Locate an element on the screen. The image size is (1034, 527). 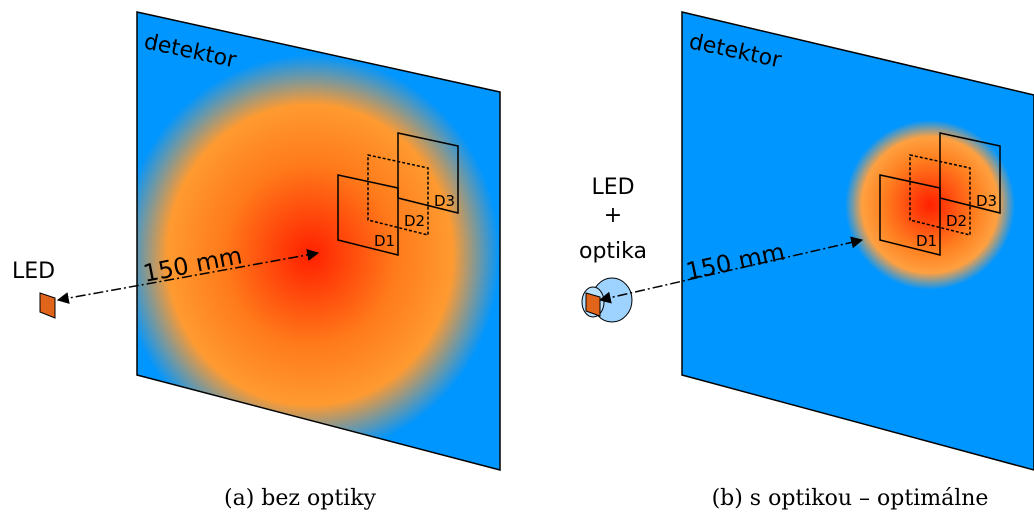
light-spot is located at coordinates (930, 205).